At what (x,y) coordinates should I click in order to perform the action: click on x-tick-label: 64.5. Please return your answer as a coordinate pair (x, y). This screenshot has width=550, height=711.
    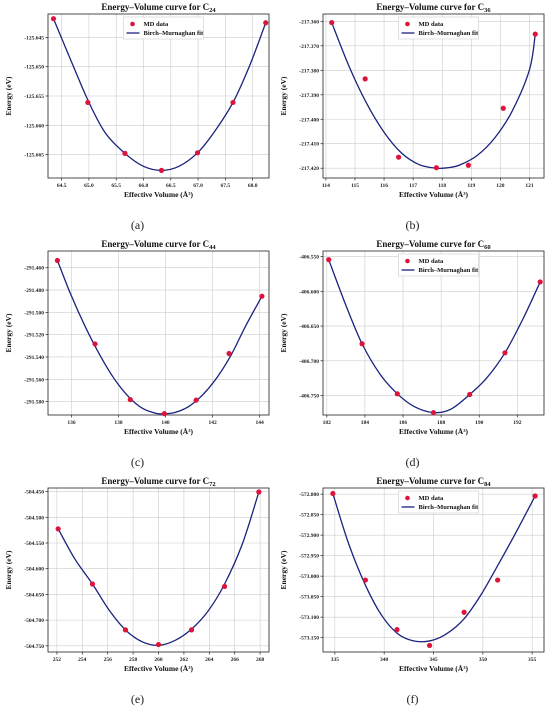
    Looking at the image, I should click on (62, 186).